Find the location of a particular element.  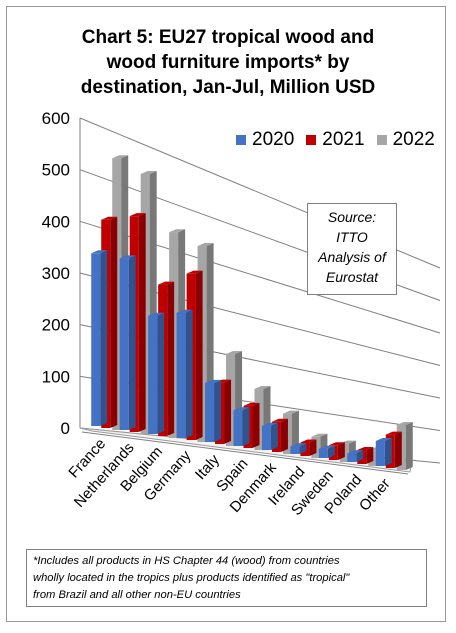

bar-2020-spain-front is located at coordinates (238, 428).